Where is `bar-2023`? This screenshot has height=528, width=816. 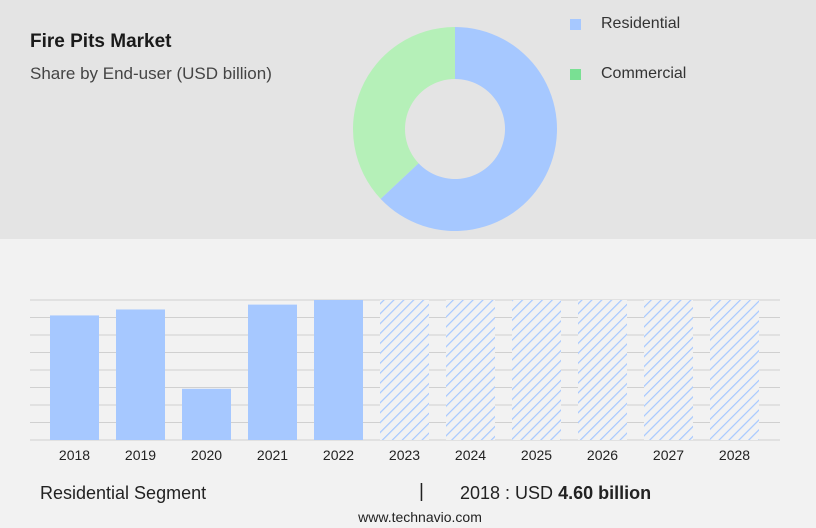
bar-2023 is located at coordinates (404, 370).